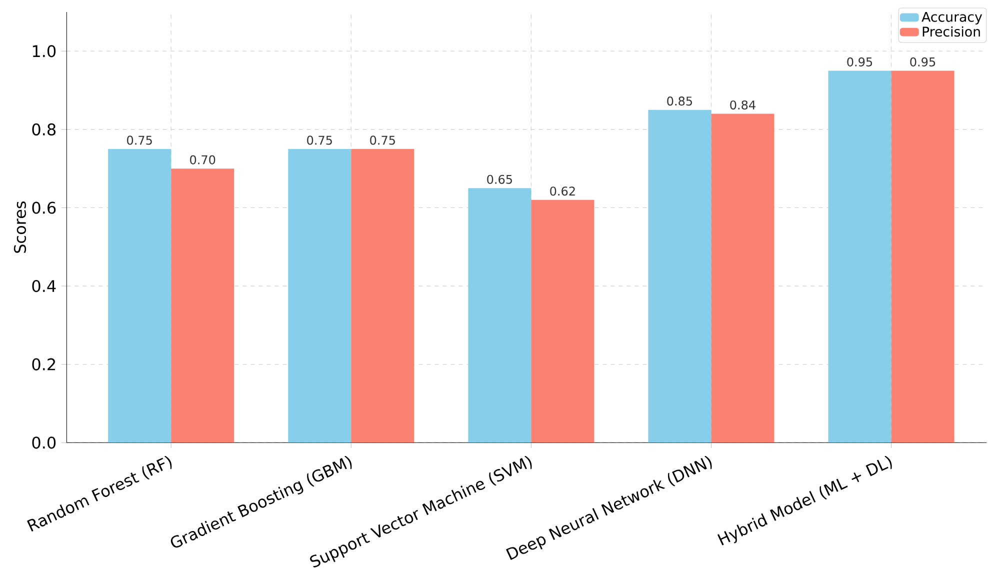 This screenshot has width=988, height=571. Describe the element at coordinates (743, 105) in the screenshot. I see `data-label: 0.84` at that location.